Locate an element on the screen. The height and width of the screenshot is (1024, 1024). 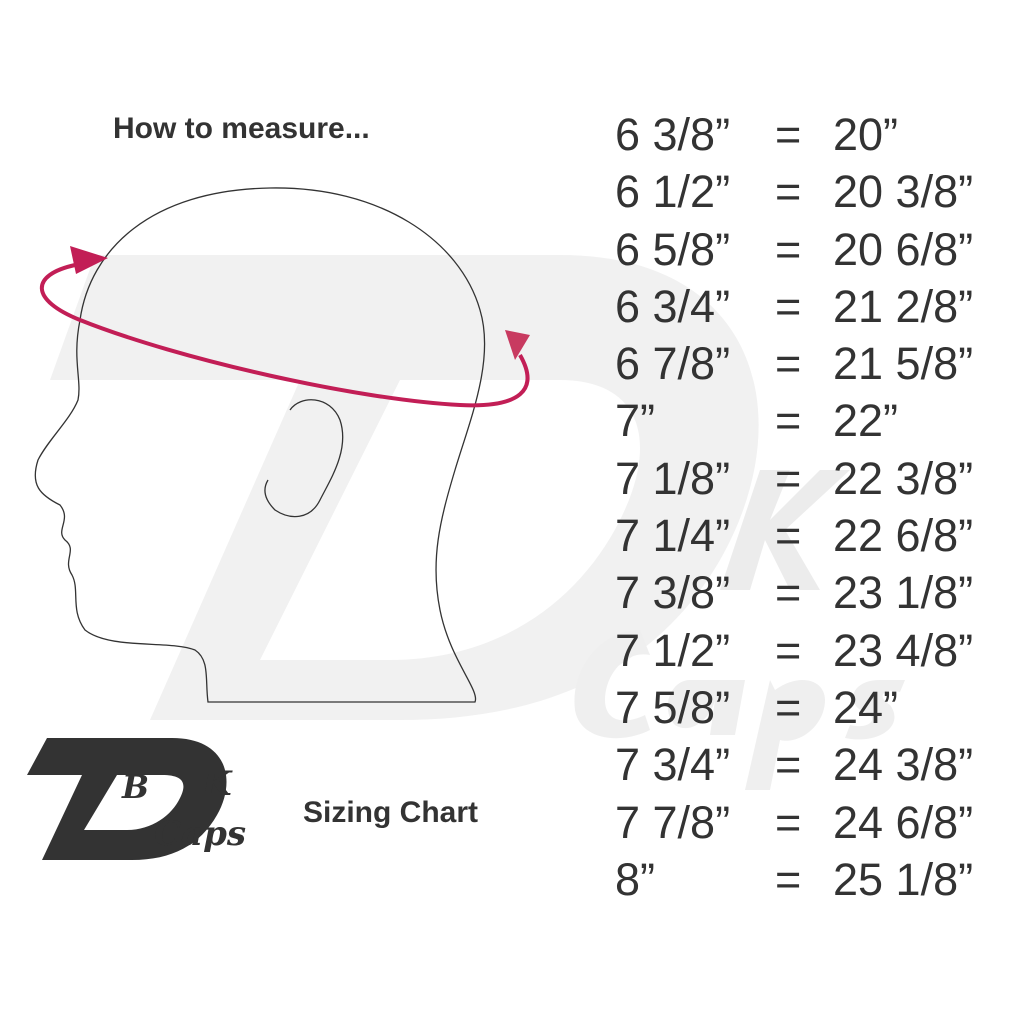
head-size: 20” is located at coordinates (866, 134).